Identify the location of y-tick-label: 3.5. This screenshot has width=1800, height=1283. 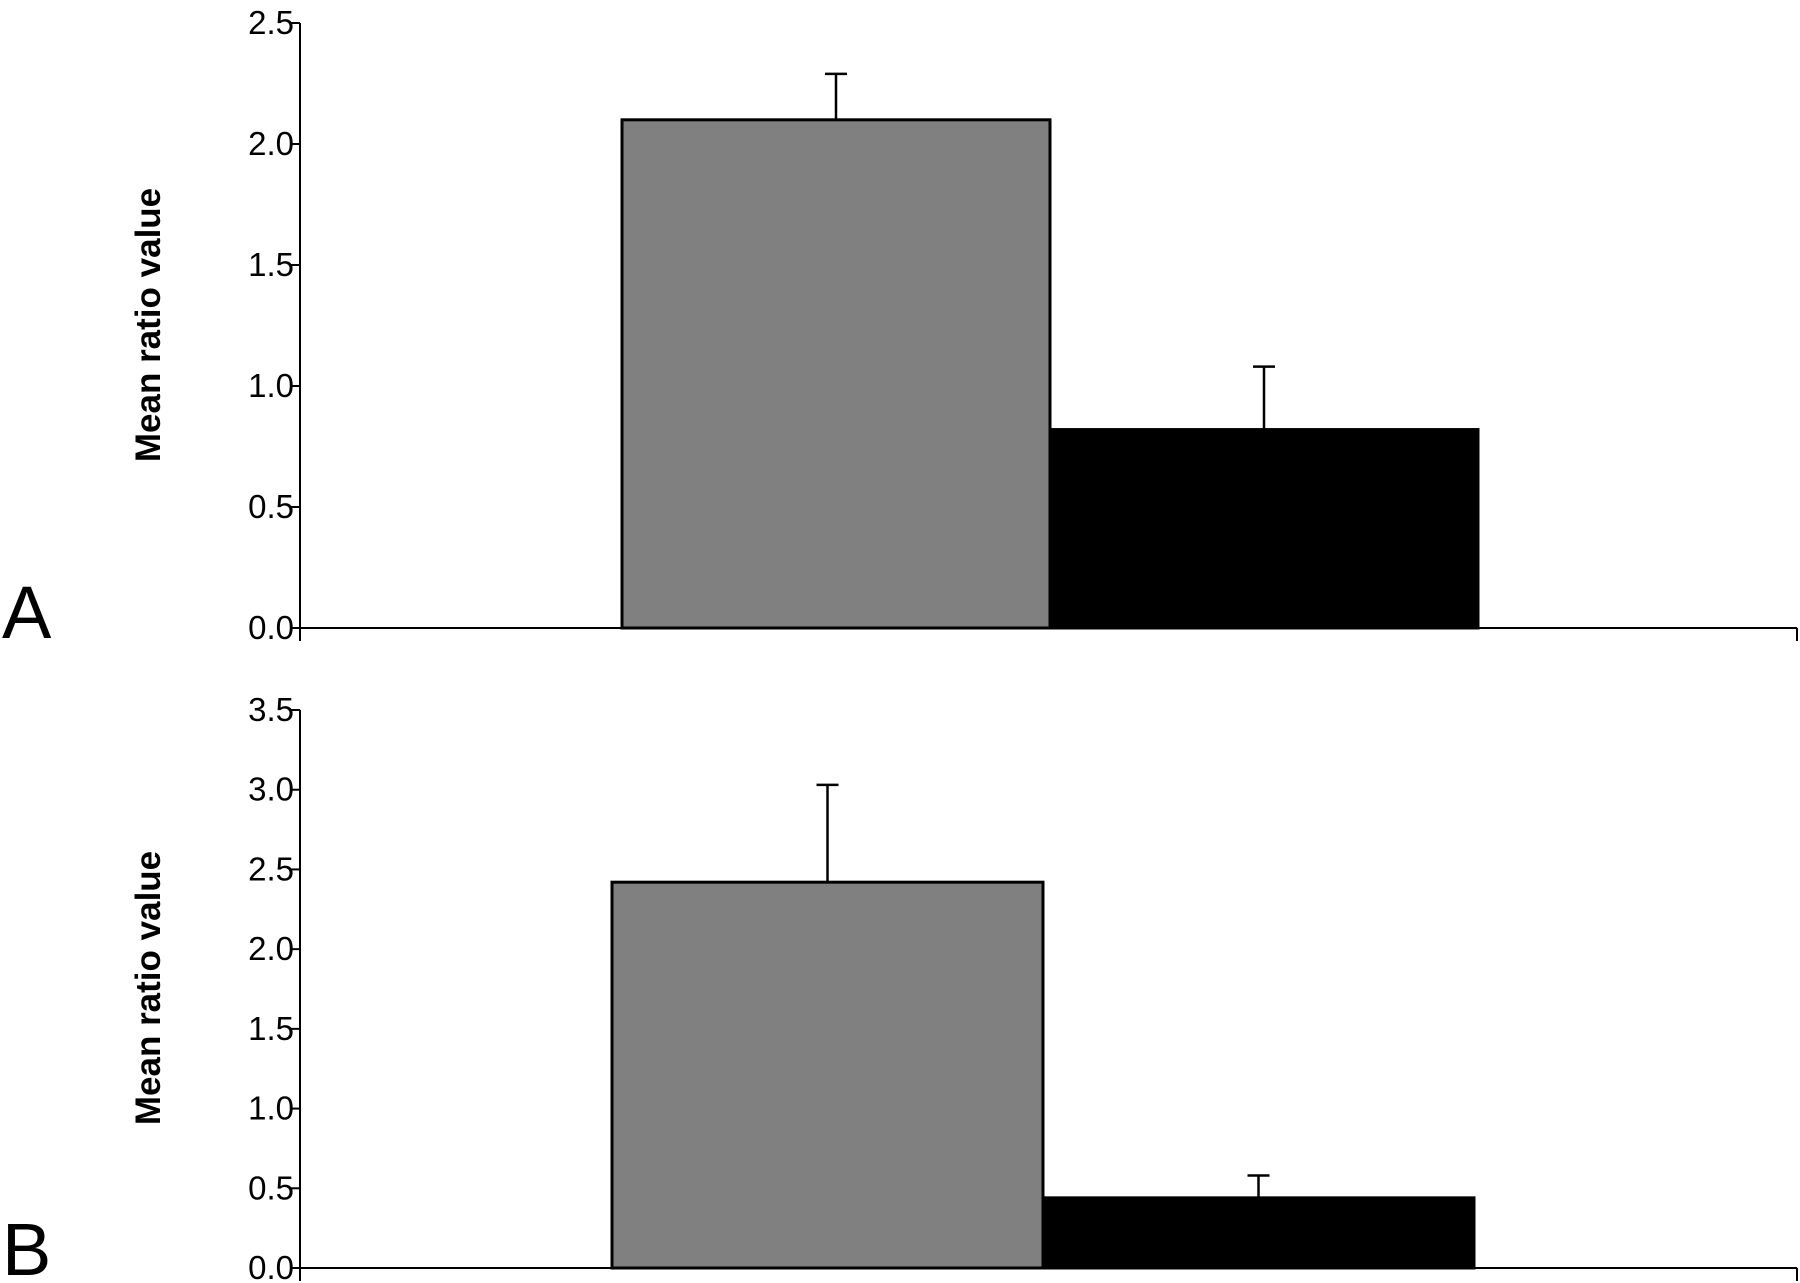
(271, 709).